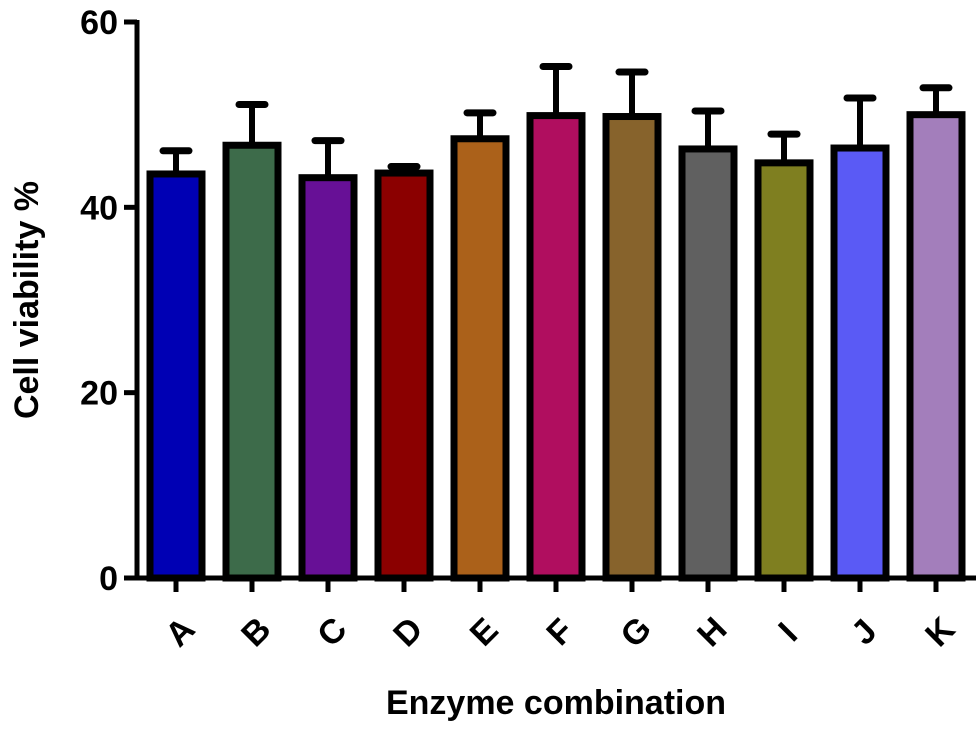  I want to click on x-tick-label: F, so click(560, 632).